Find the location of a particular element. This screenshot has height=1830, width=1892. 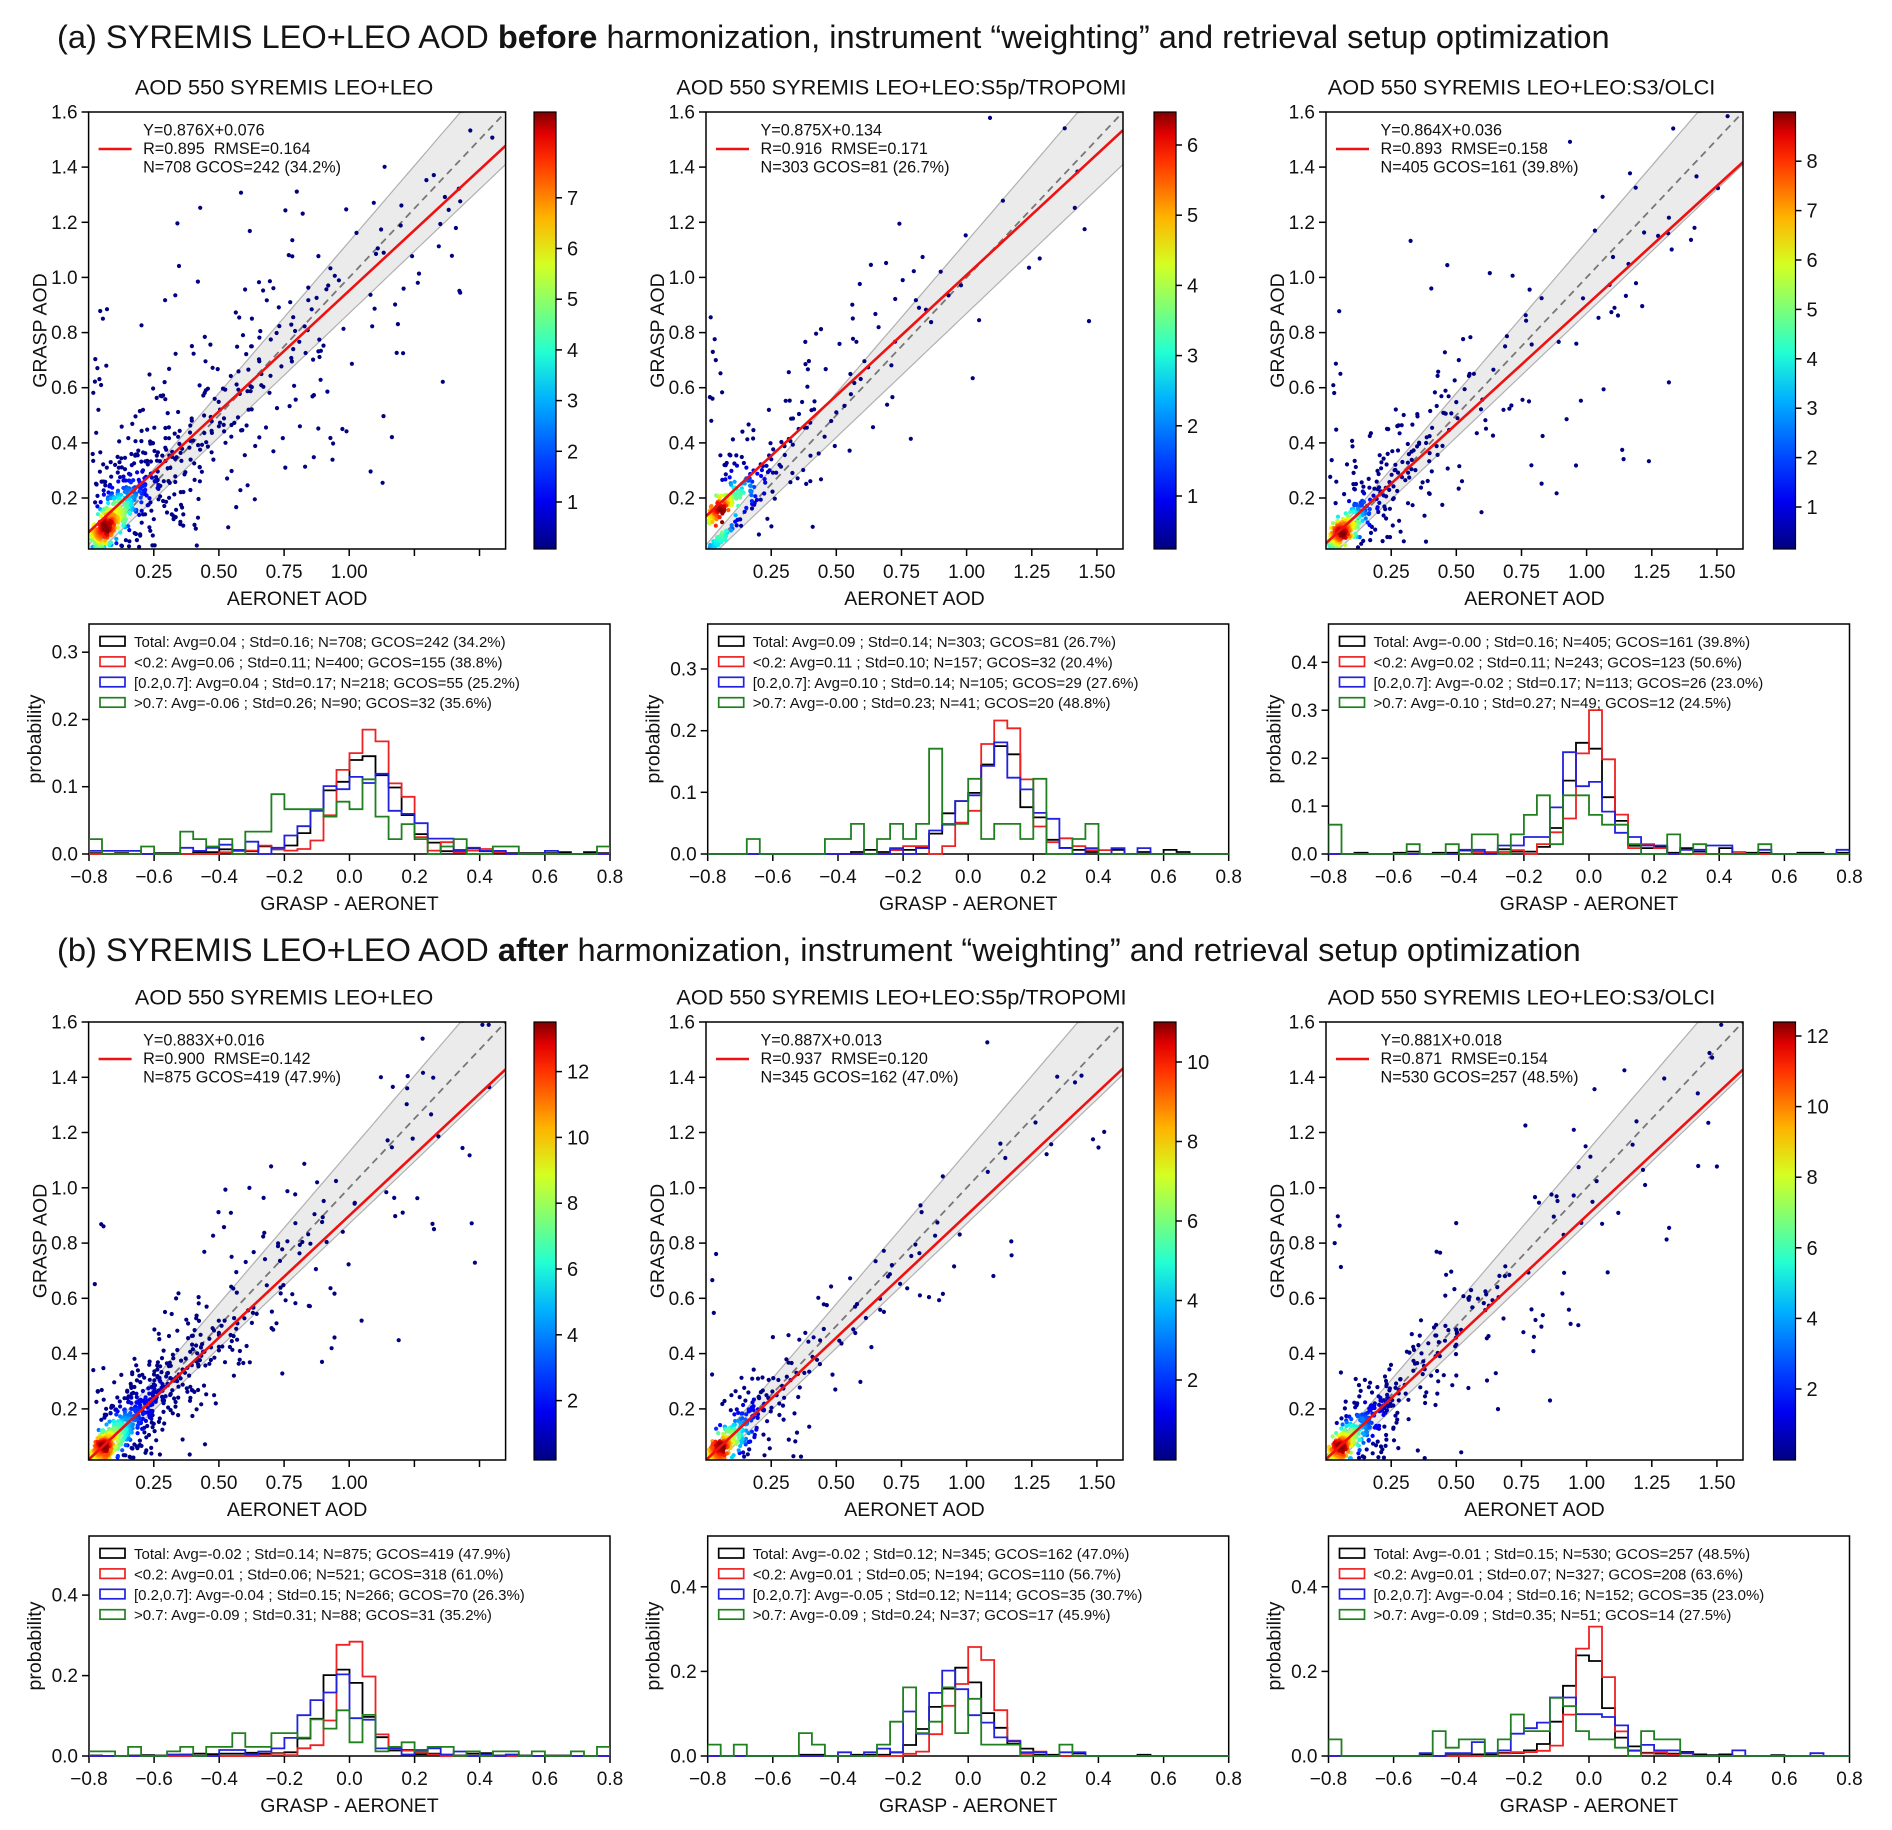

svg-text: N=303 GCOS=81 (26.7%) is located at coordinates (855, 168).